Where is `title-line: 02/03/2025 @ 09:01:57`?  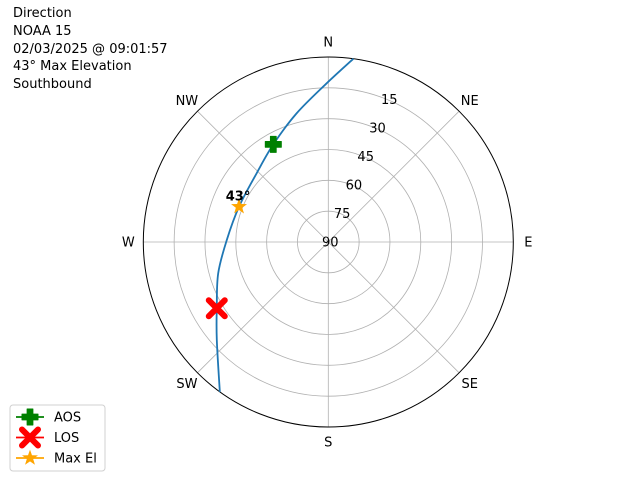
title-line: 02/03/2025 @ 09:01:57 is located at coordinates (90, 49).